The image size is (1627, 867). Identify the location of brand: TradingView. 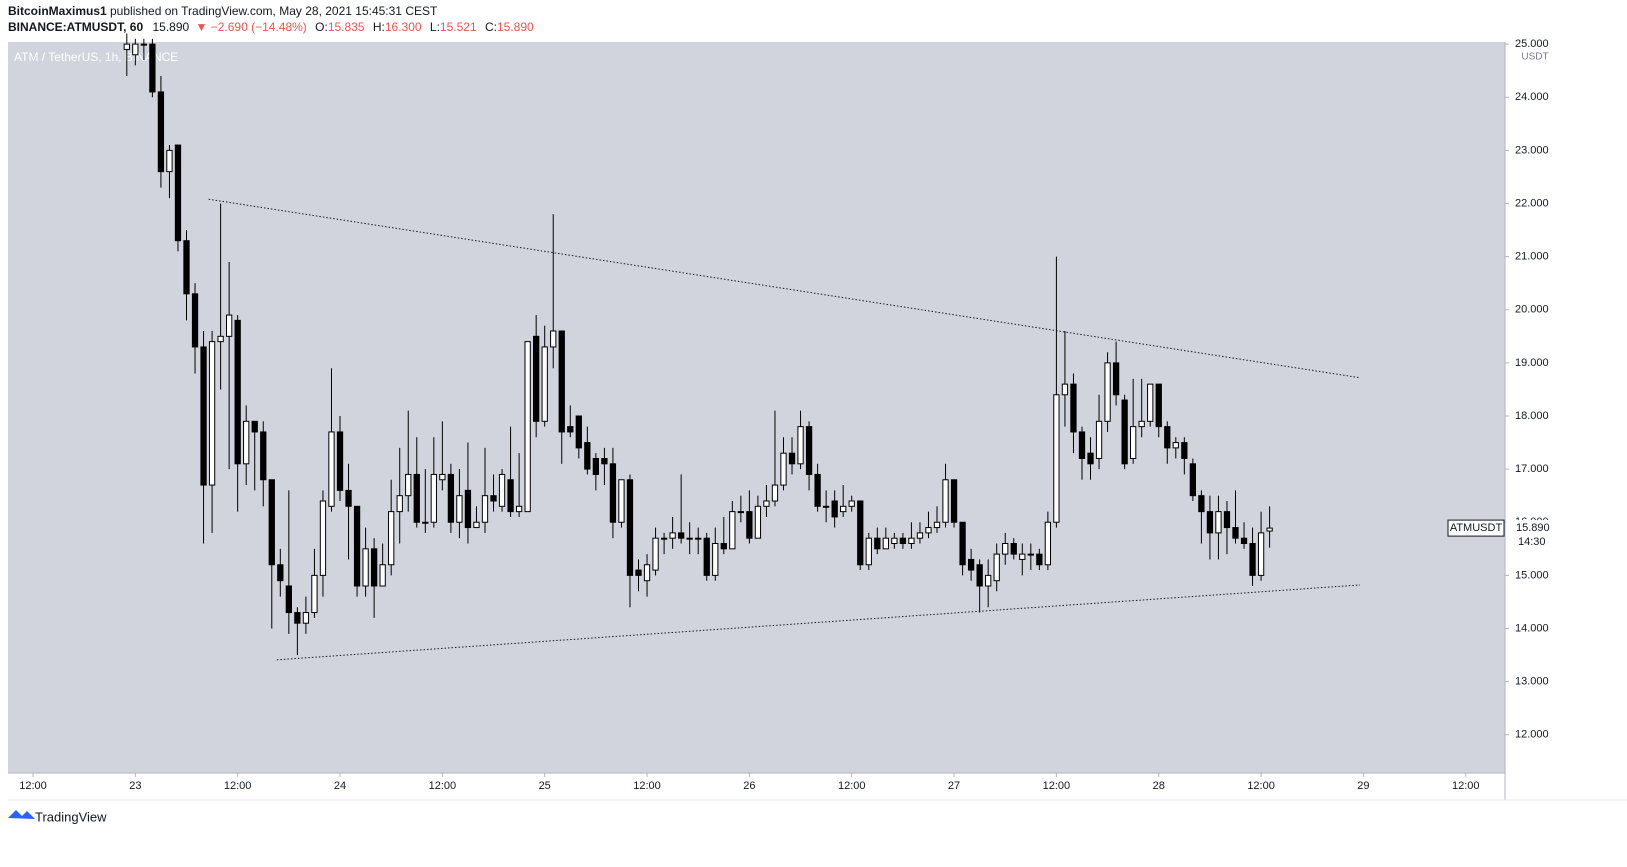
(71, 816).